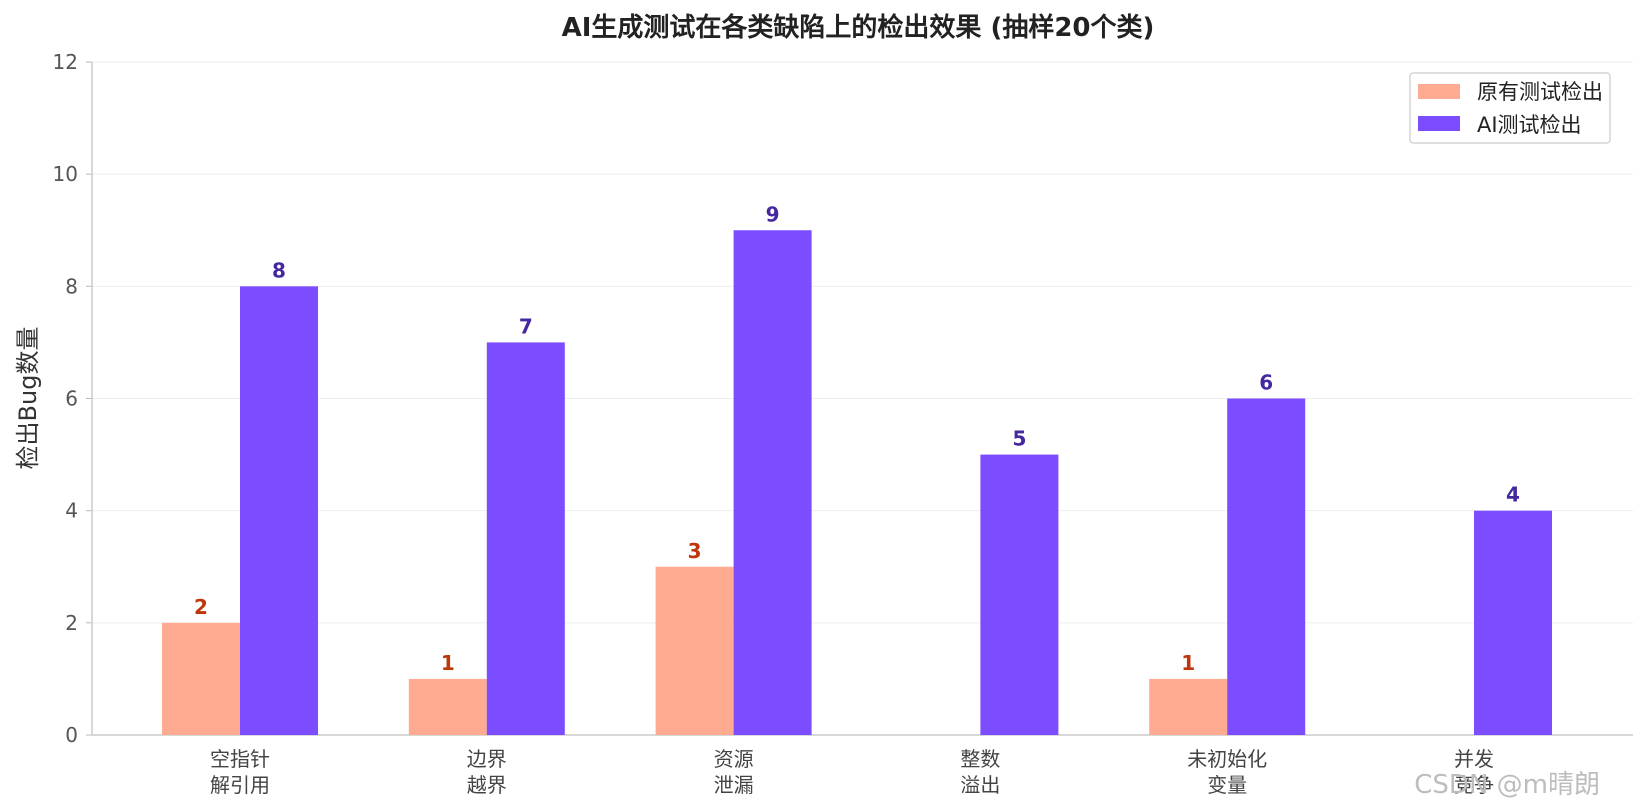  What do you see at coordinates (487, 785) in the screenshot?
I see `x-category-label: 越界` at bounding box center [487, 785].